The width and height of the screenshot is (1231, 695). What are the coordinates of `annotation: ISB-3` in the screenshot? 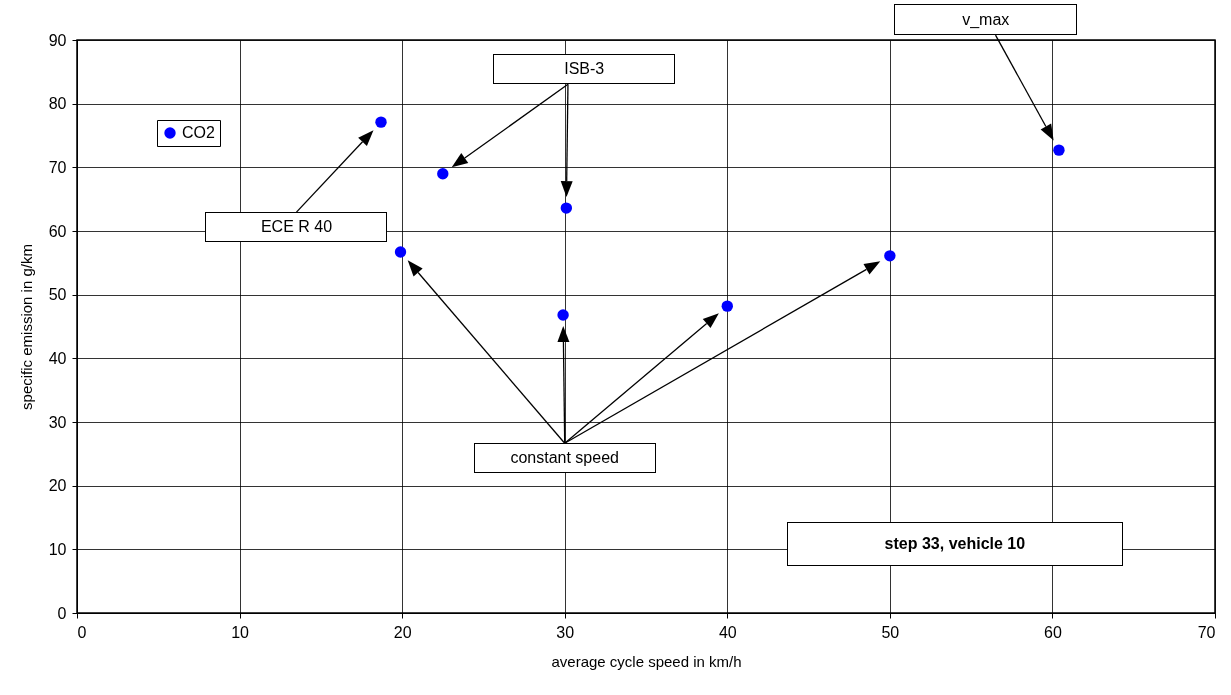 It's located at (584, 69).